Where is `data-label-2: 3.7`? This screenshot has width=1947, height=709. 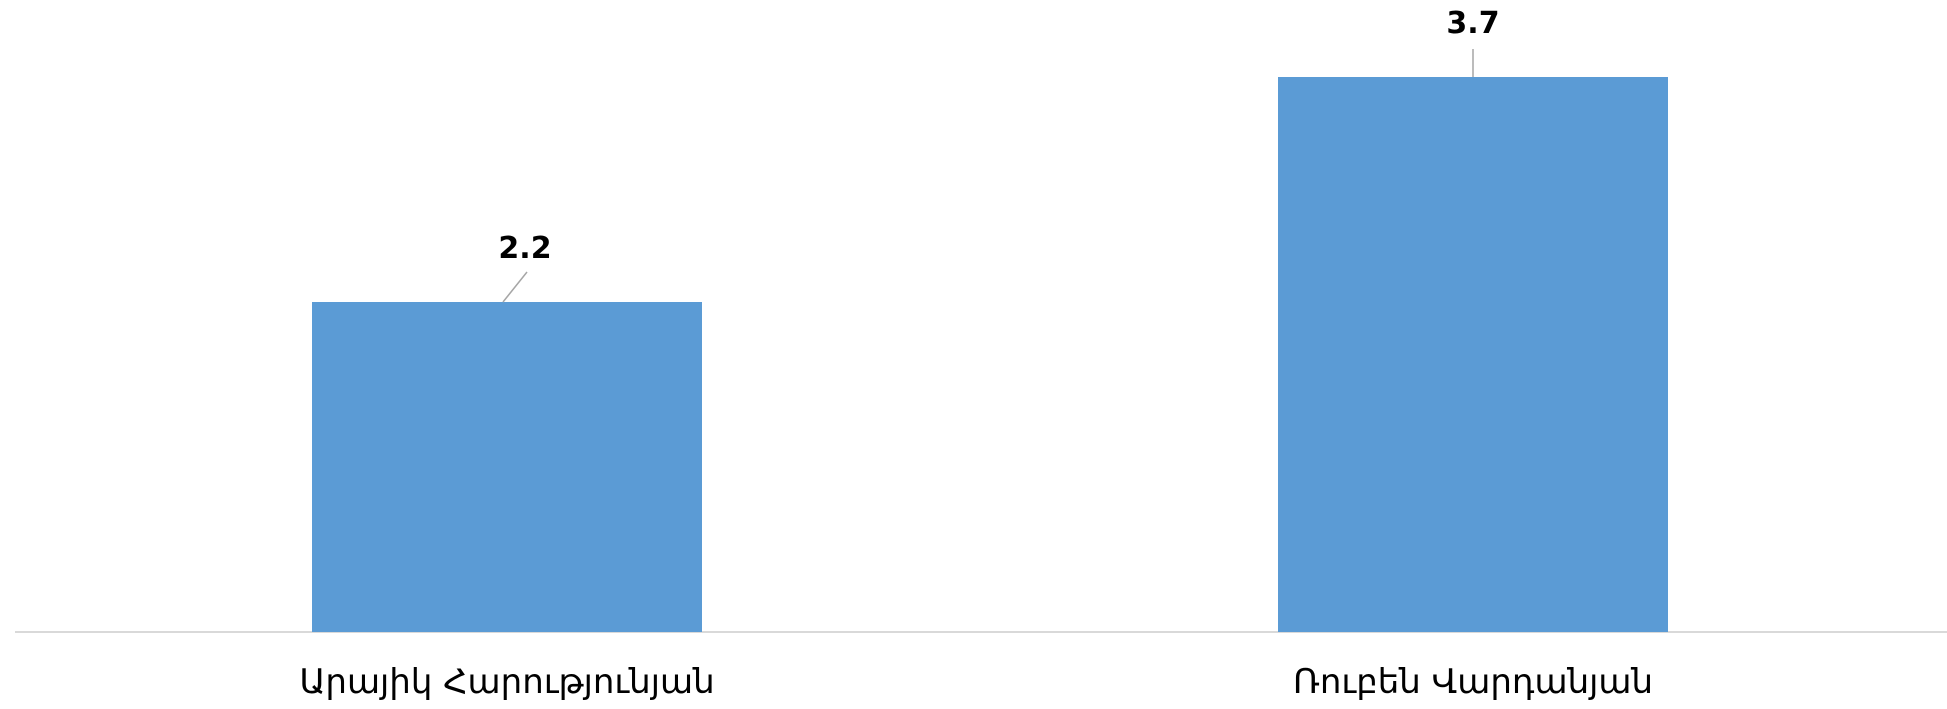 data-label-2: 3.7 is located at coordinates (1472, 23).